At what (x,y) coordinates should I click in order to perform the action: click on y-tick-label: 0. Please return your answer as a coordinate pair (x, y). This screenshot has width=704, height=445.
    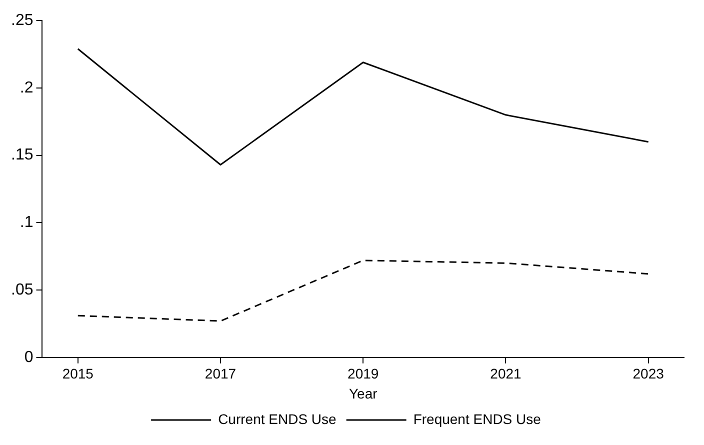
    Looking at the image, I should click on (29, 357).